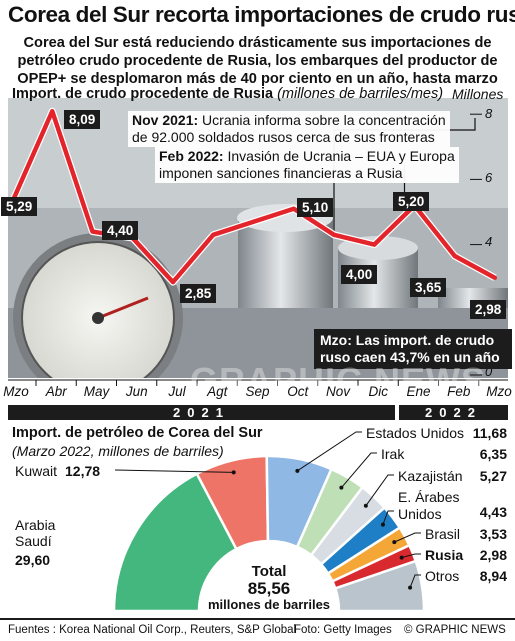 Image resolution: width=515 pixels, height=641 pixels. What do you see at coordinates (315, 207) in the screenshot?
I see `value-label-oct: 5,10` at bounding box center [315, 207].